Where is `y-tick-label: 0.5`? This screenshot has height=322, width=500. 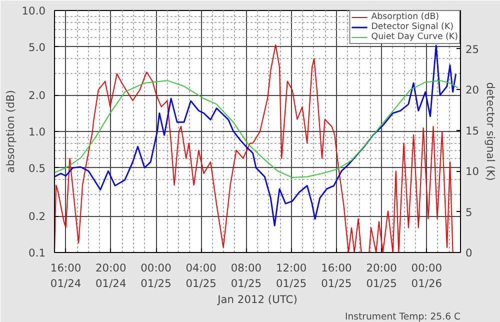 y-tick-label: 0.5 is located at coordinates (37, 168).